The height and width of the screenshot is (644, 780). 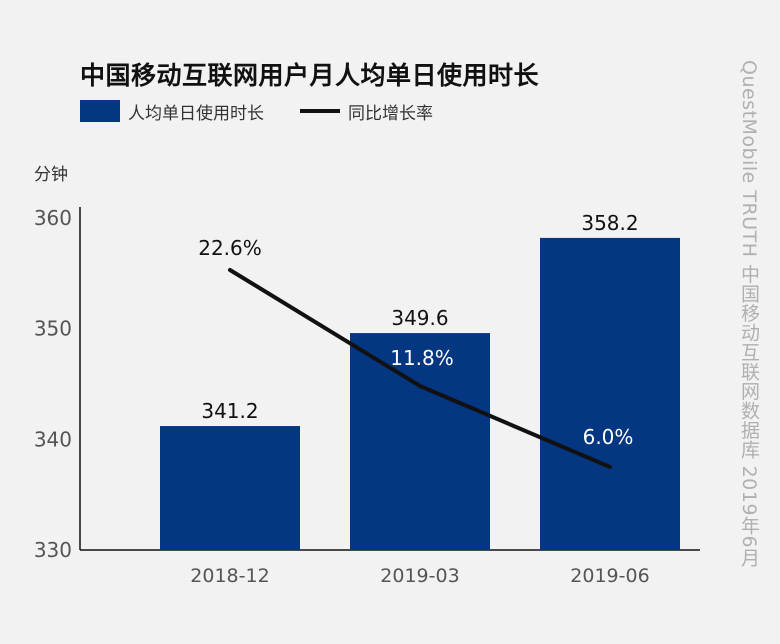 I want to click on growth-rate-label: 6.0%, so click(x=608, y=437).